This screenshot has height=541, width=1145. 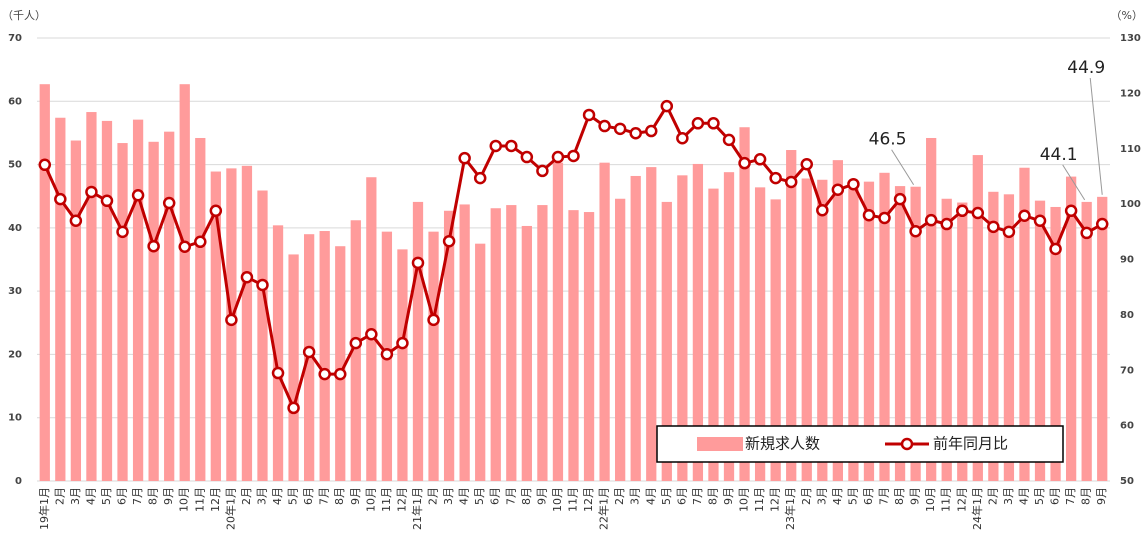 What do you see at coordinates (1127, 426) in the screenshot?
I see `y2-tick-label: 60` at bounding box center [1127, 426].